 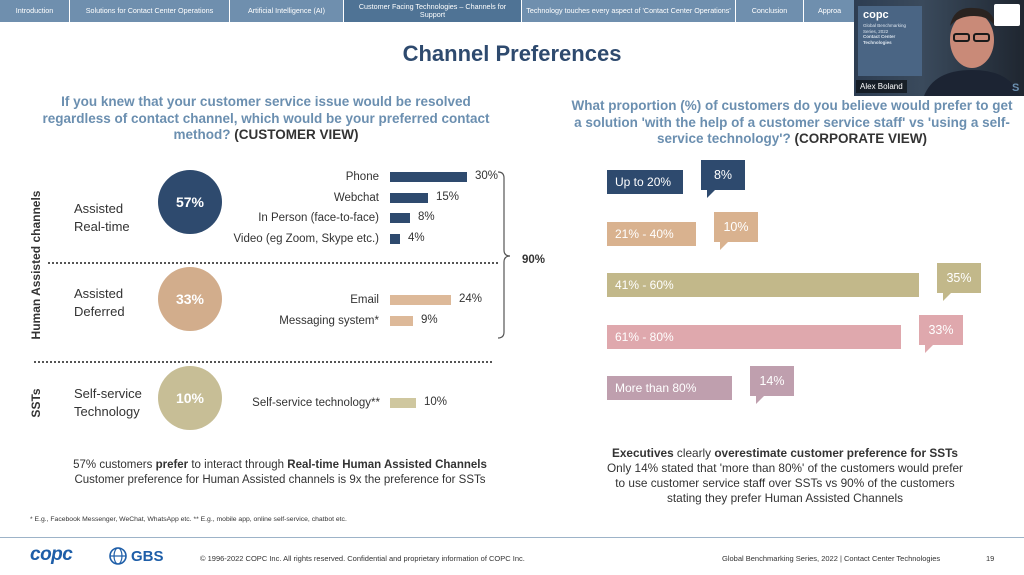 I want to click on bar-label-phone: Phone, so click(x=362, y=177).